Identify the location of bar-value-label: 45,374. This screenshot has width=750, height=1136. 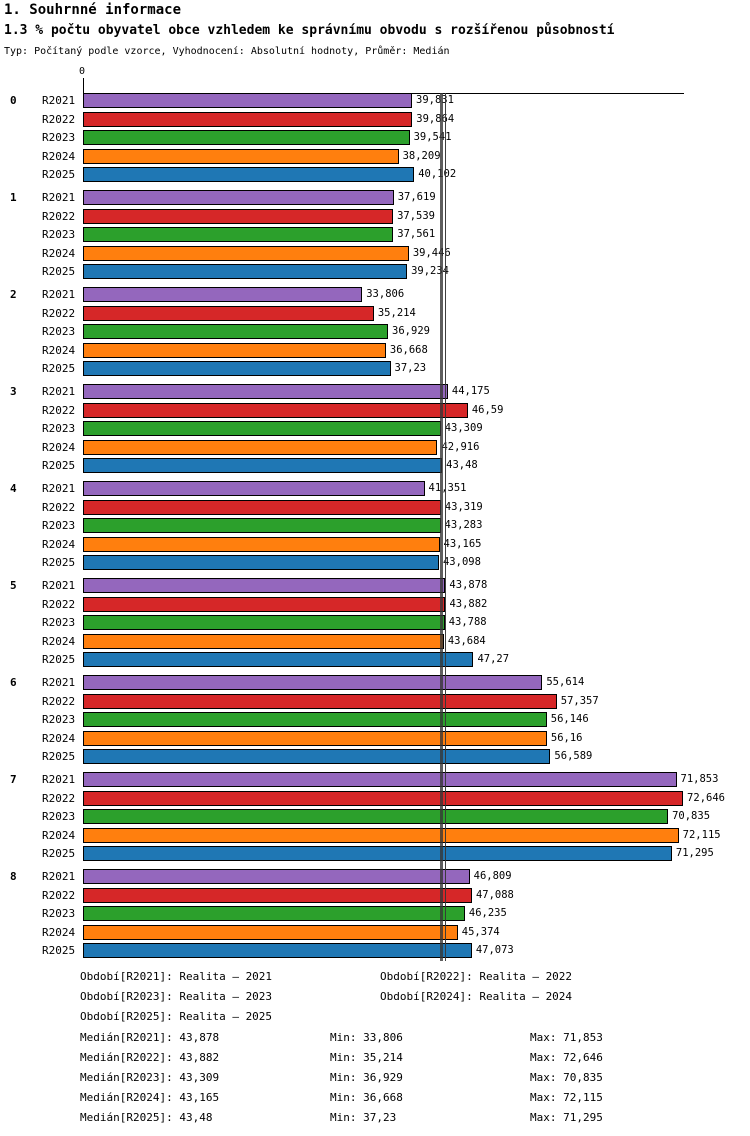
(480, 931).